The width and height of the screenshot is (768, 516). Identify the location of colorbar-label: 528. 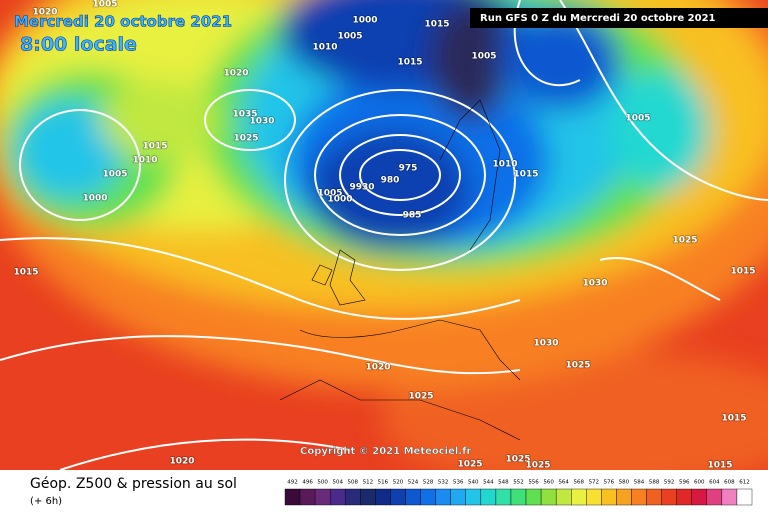
(428, 483).